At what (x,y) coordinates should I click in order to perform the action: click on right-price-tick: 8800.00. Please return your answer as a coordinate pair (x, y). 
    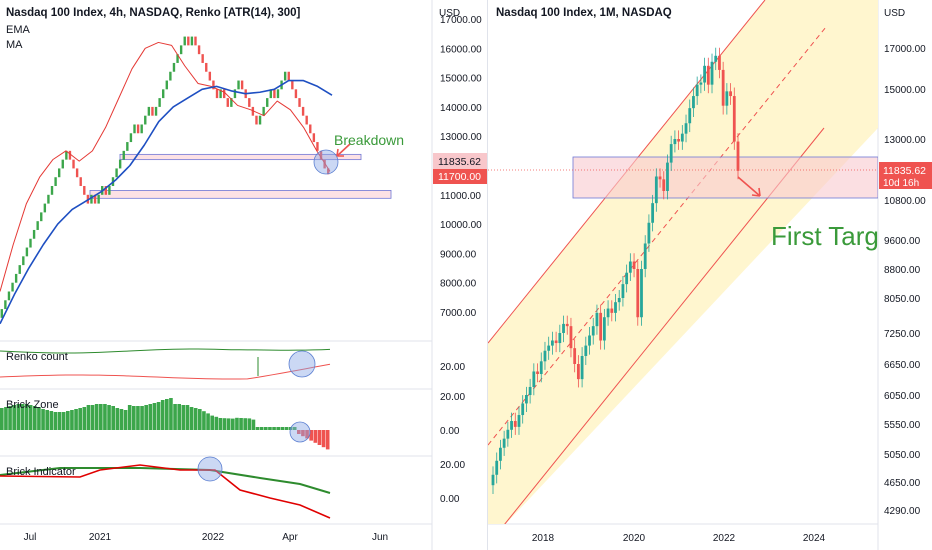
    Looking at the image, I should click on (902, 270).